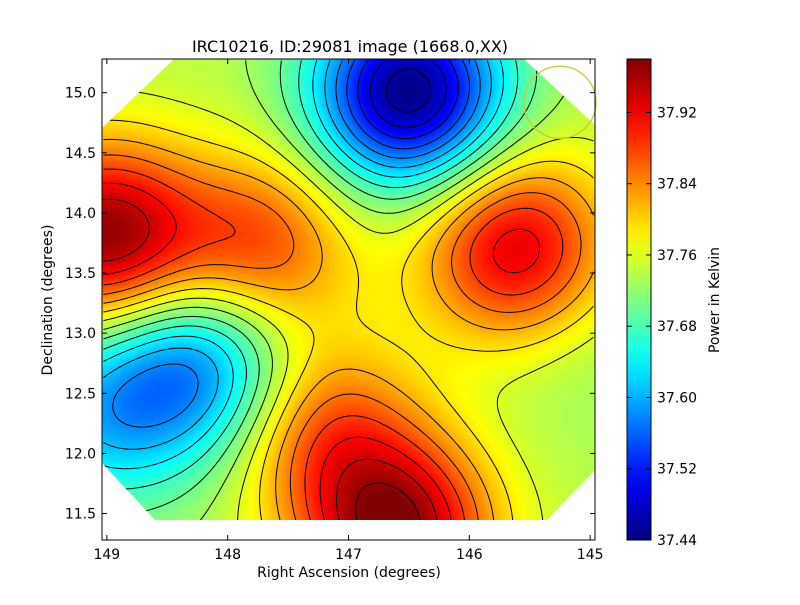 Image resolution: width=800 pixels, height=605 pixels. I want to click on colorbar-tick-label: 37.92, so click(677, 113).